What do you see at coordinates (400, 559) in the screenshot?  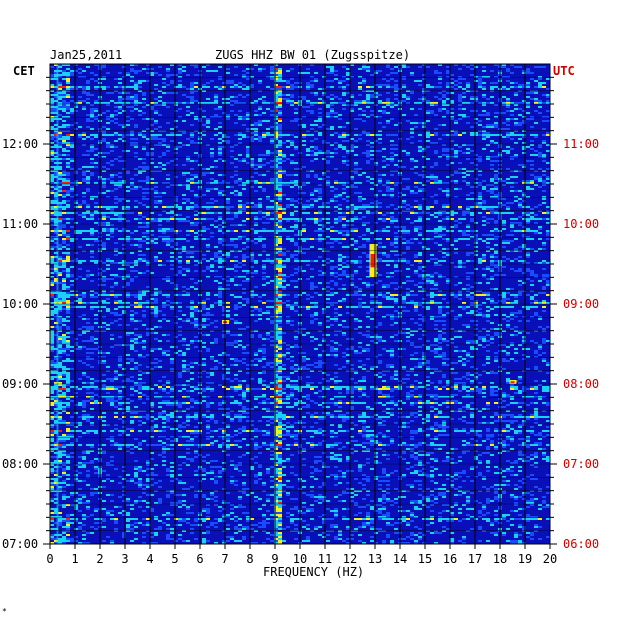 I see `x-tick-label: 14` at bounding box center [400, 559].